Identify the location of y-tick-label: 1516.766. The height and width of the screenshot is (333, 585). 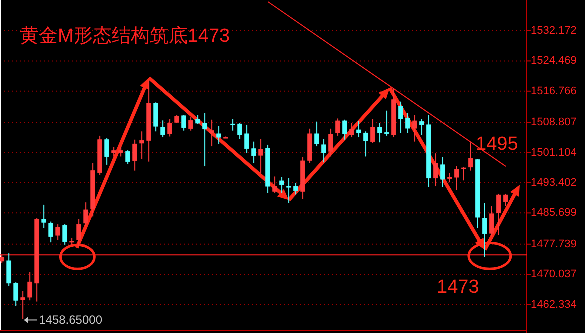
(554, 91).